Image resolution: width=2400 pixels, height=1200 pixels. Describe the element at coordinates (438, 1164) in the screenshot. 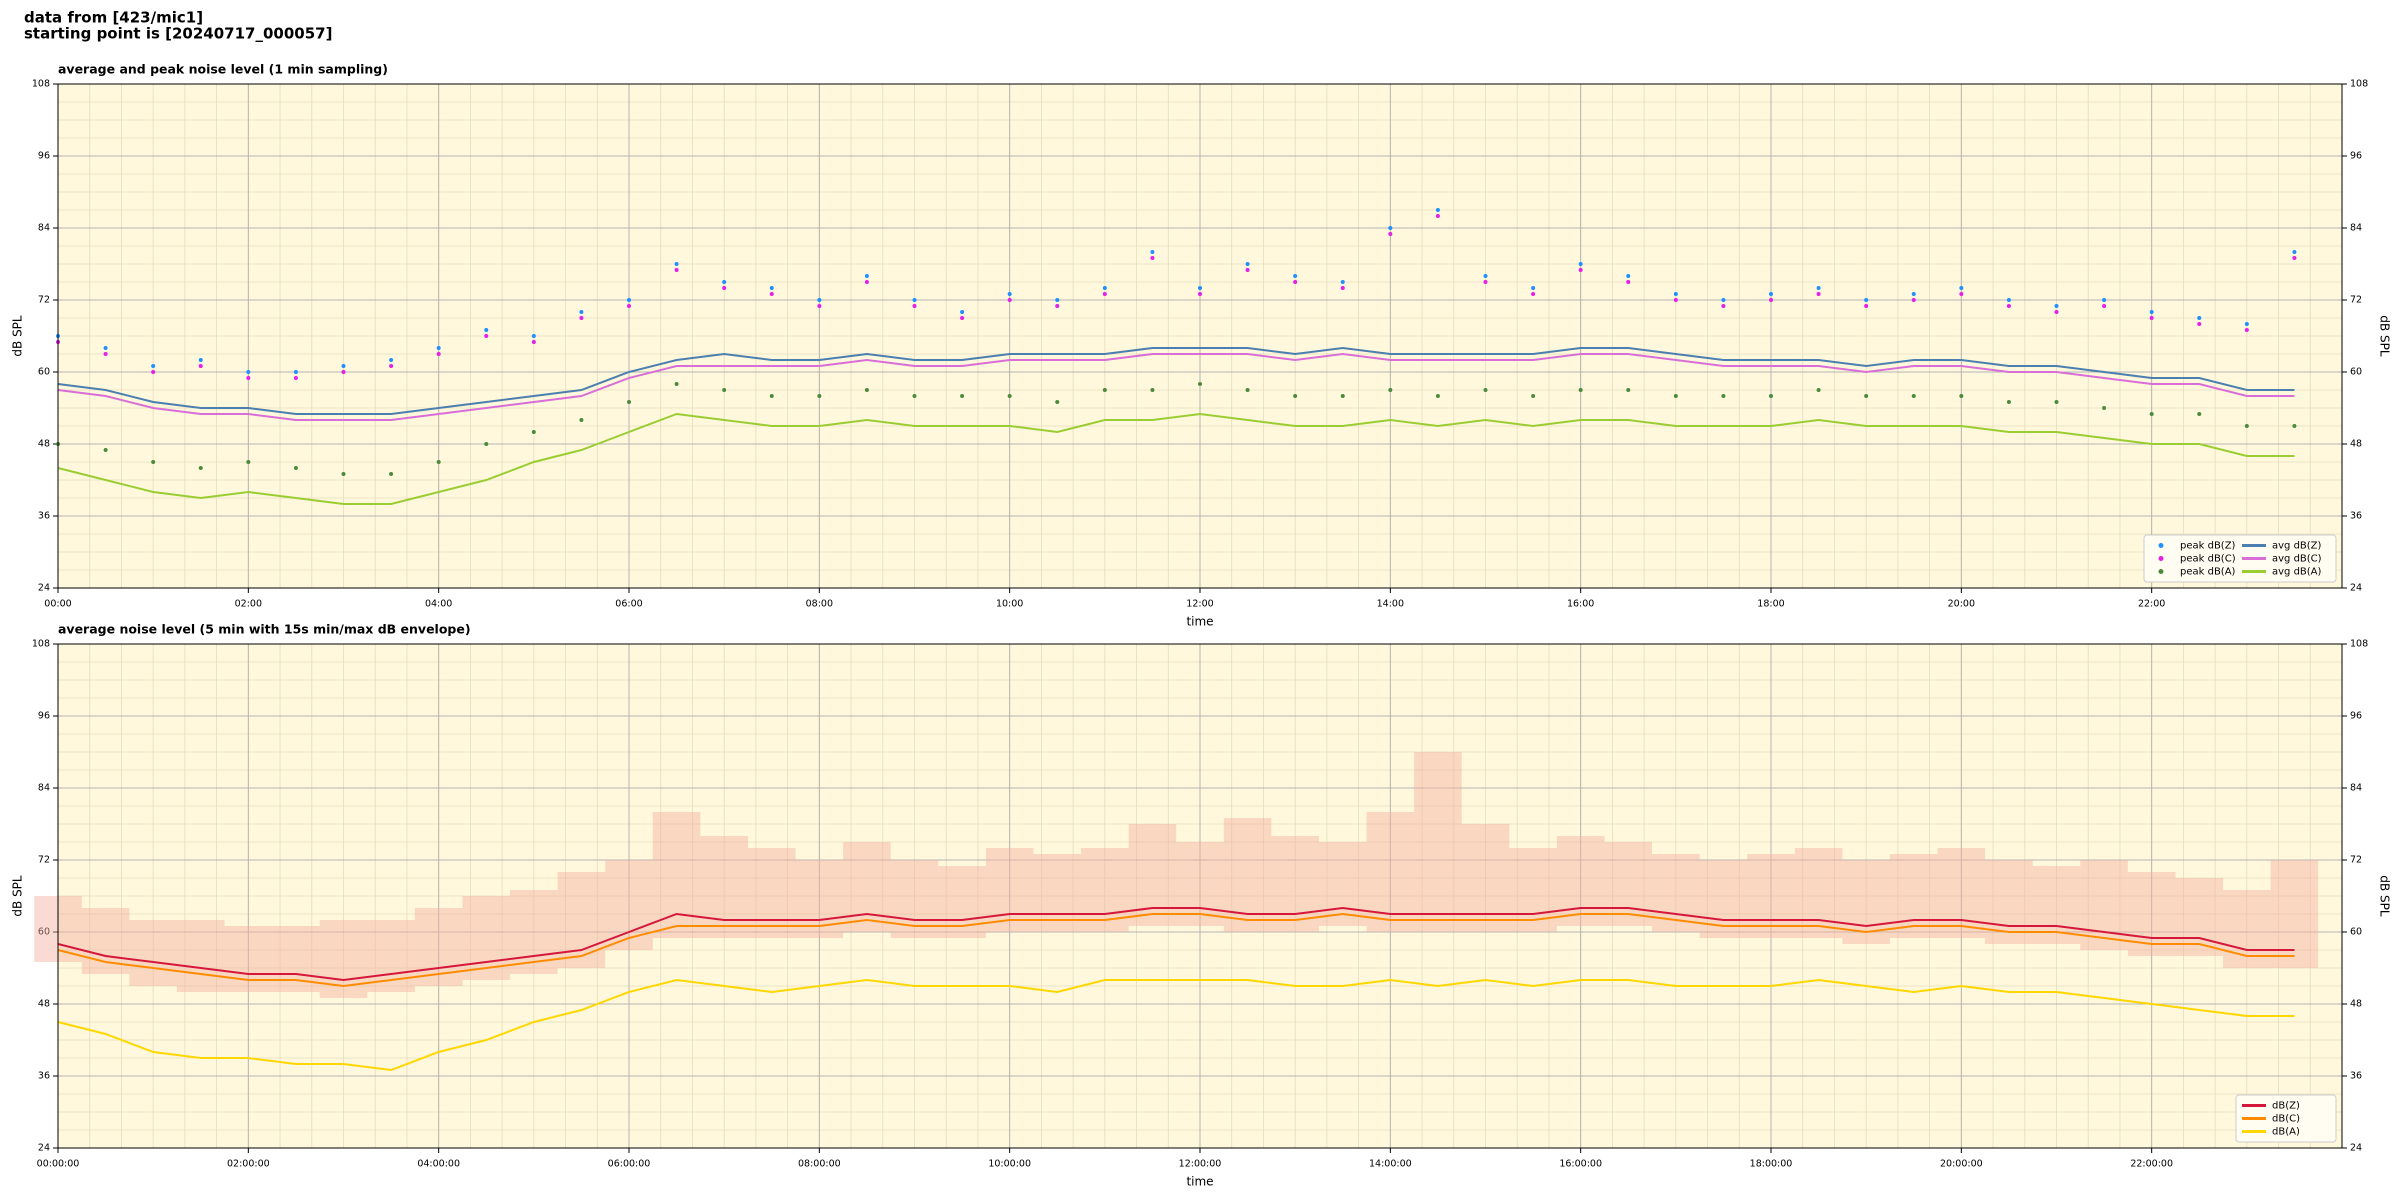

I see `x-tick-label: 04:00:00` at that location.